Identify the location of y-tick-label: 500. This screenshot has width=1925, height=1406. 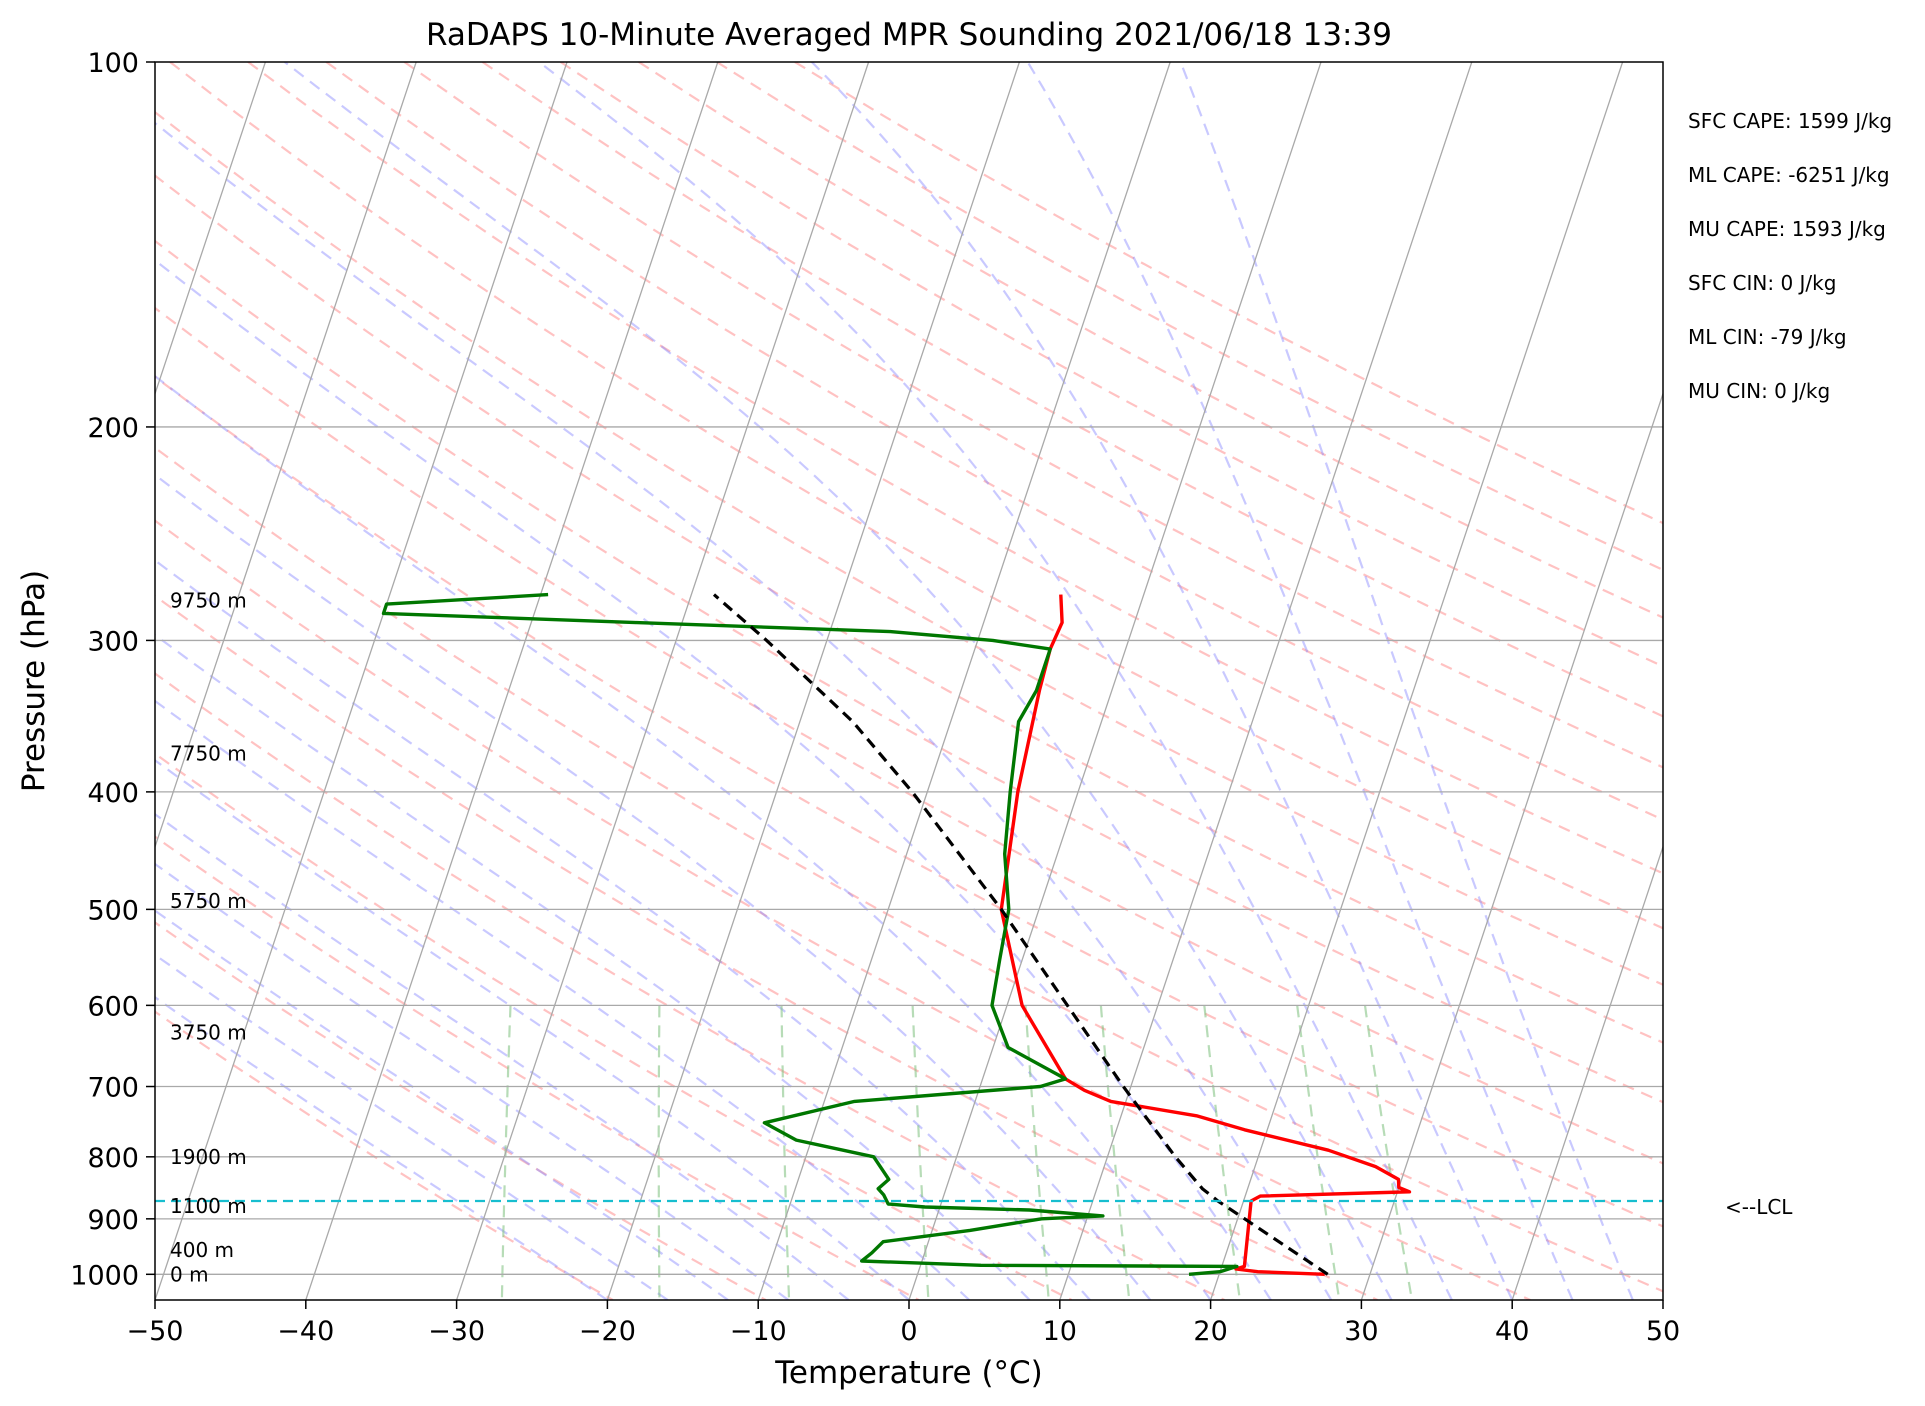
(113, 910).